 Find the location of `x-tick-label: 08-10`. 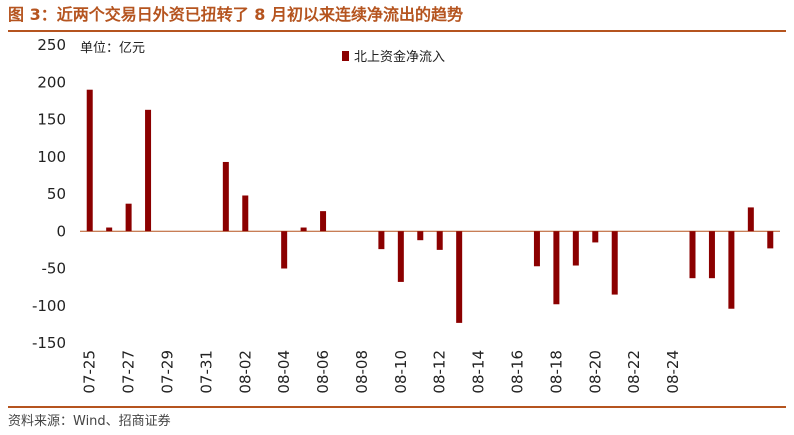

x-tick-label: 08-10 is located at coordinates (401, 372).